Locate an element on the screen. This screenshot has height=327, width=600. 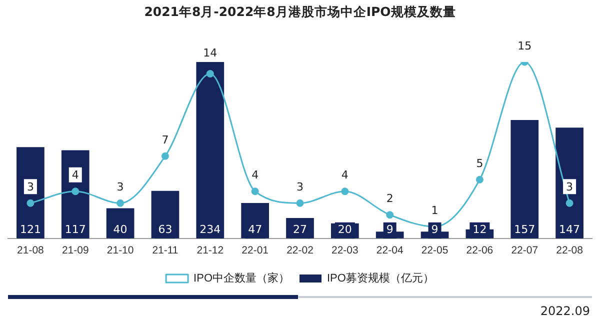
data-label: 47 is located at coordinates (255, 229).